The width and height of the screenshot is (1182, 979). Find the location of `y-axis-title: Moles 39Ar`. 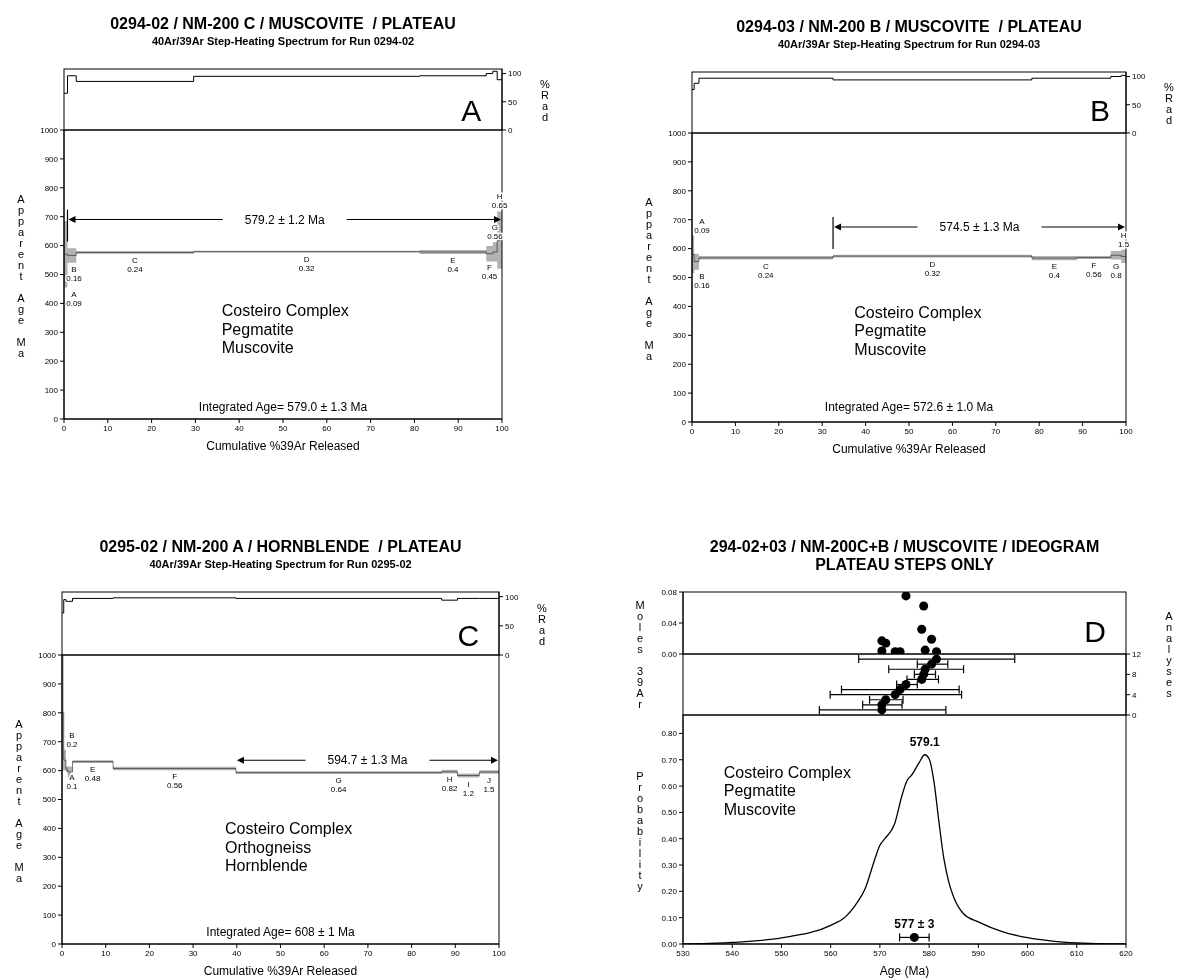

y-axis-title: Moles 39Ar is located at coordinates (640, 654).